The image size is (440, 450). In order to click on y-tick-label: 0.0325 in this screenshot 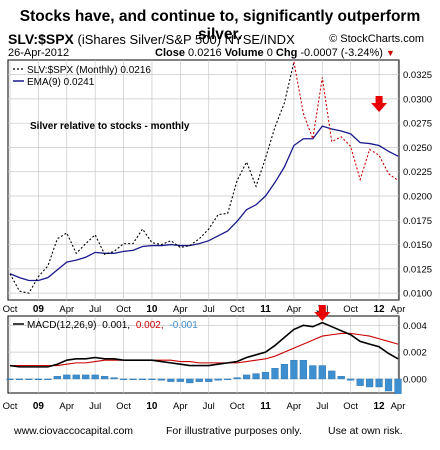, I will do `click(417, 75)`.